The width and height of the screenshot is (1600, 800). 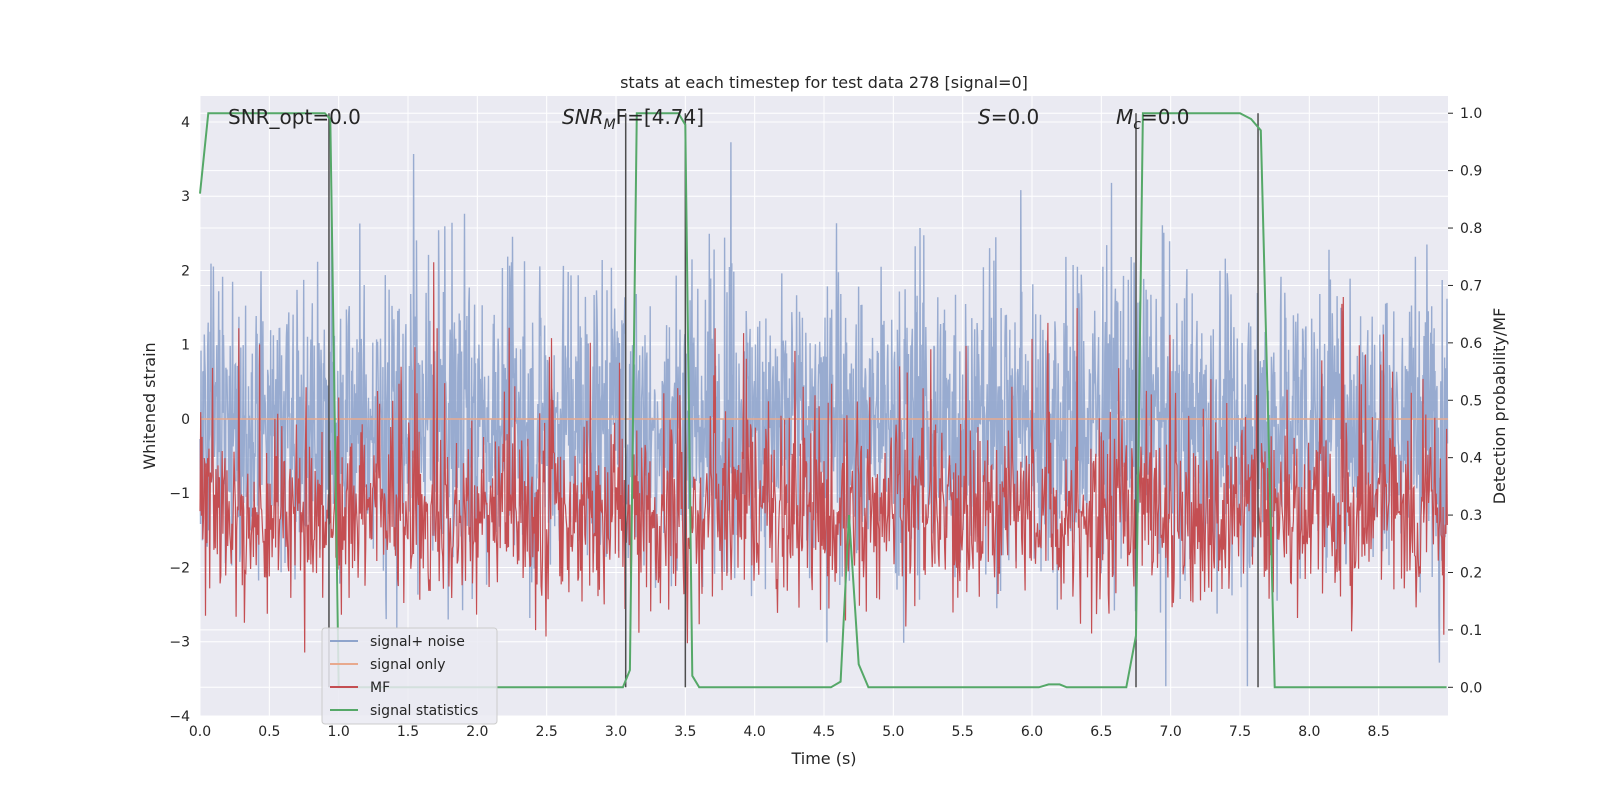 I want to click on x-tick-label: 5.0, so click(x=893, y=732).